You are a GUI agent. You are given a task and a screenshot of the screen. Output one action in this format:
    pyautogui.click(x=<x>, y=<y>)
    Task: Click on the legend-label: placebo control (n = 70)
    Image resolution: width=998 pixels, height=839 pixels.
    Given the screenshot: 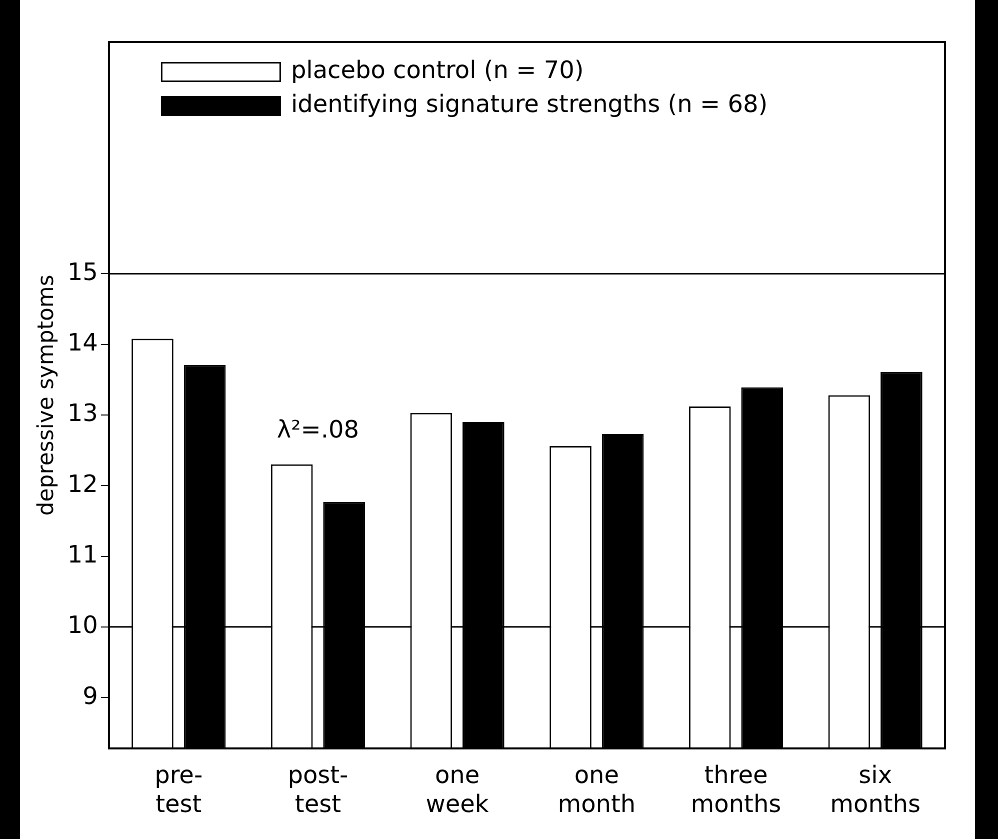 What is the action you would take?
    pyautogui.click(x=437, y=70)
    